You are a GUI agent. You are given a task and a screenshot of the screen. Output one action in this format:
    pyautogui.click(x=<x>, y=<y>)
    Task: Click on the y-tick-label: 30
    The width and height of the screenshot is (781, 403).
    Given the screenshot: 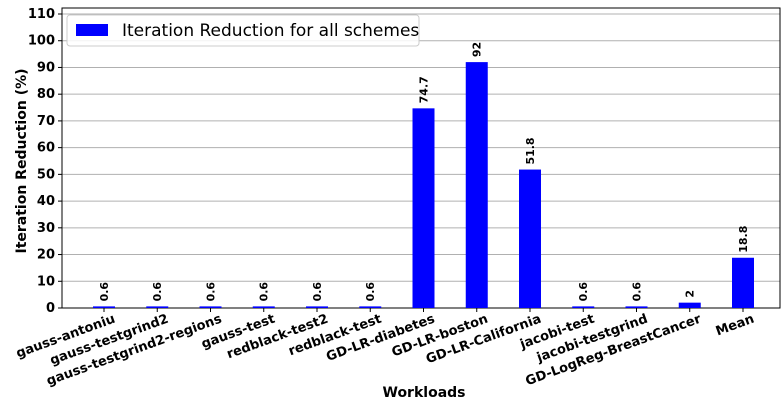 What is the action you would take?
    pyautogui.click(x=46, y=228)
    